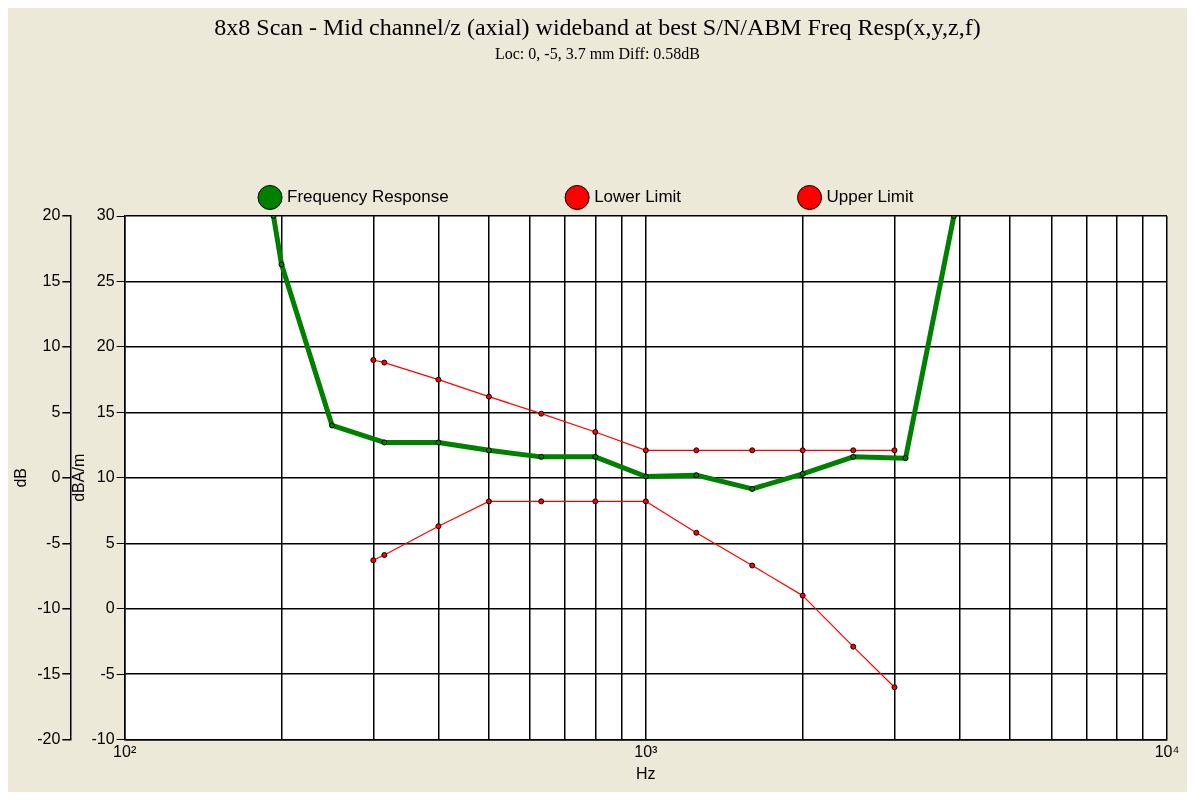 The height and width of the screenshot is (800, 1195). I want to click on y2-tick-label: -10, so click(103, 739).